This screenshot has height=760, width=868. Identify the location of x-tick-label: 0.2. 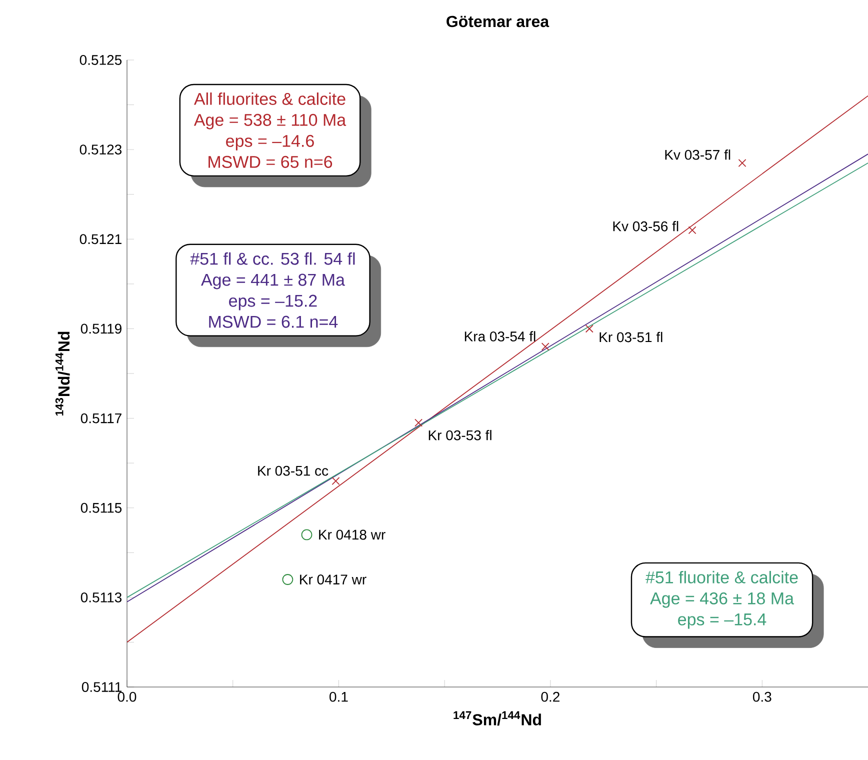
(550, 697).